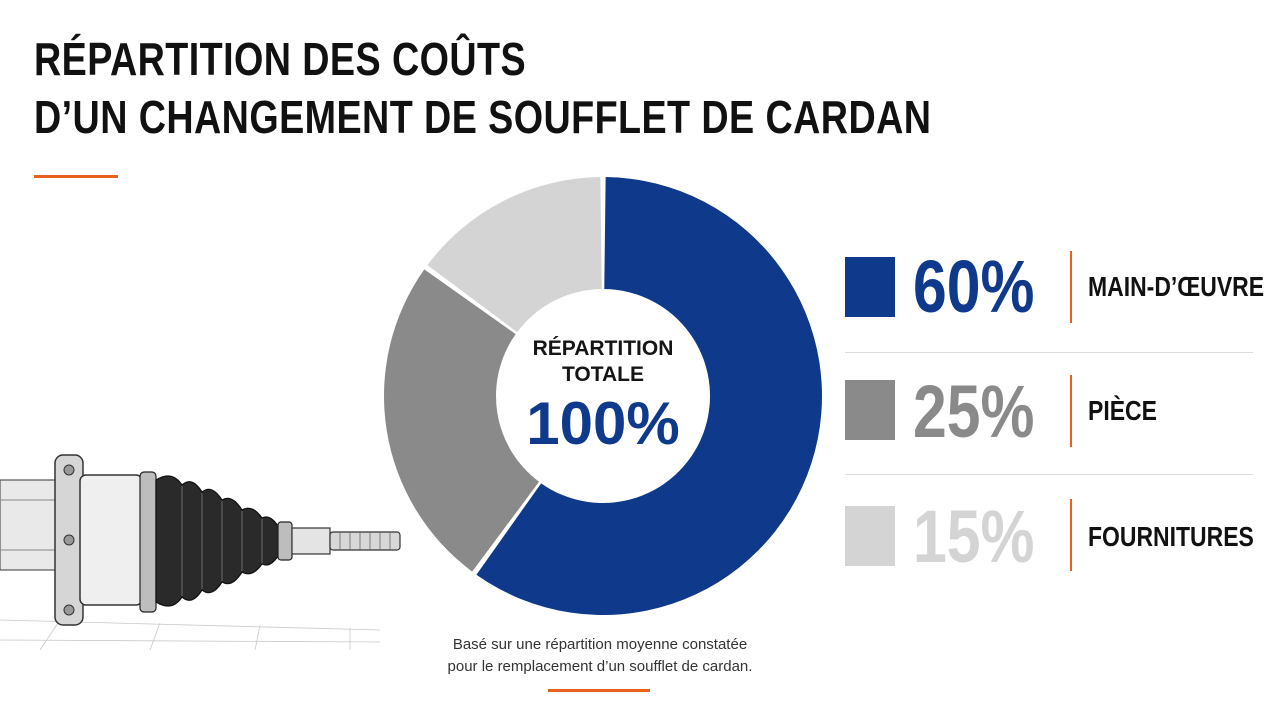 Image resolution: width=1280 pixels, height=720 pixels. I want to click on donut-slice-part, so click(462, 420).